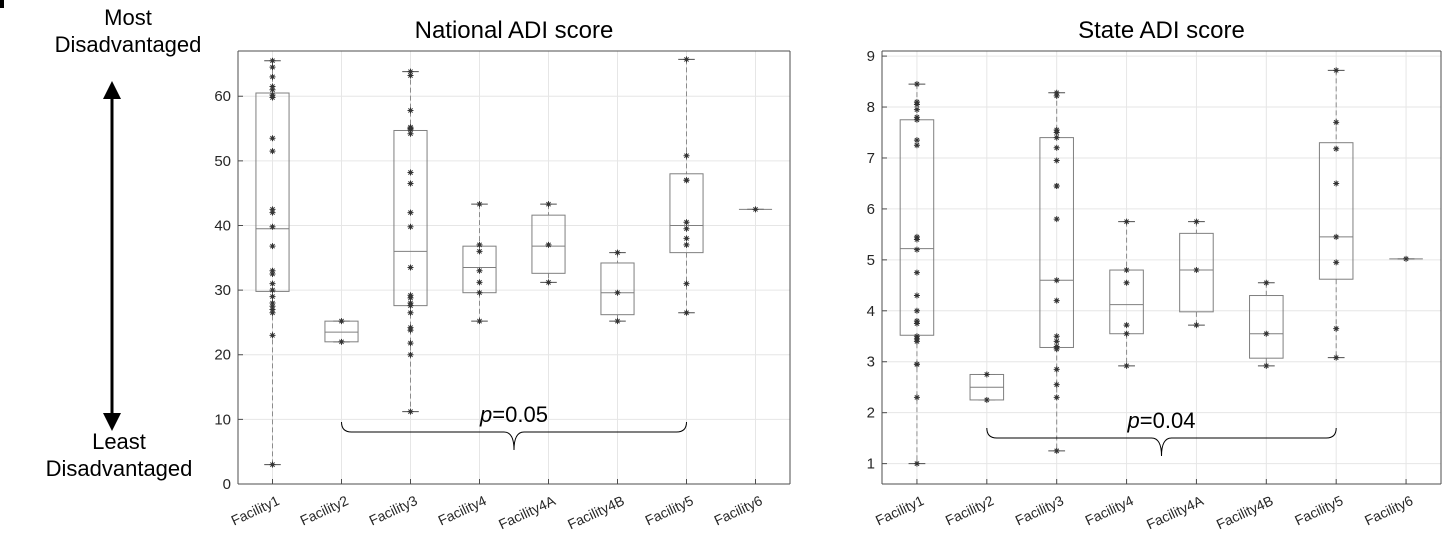 The height and width of the screenshot is (549, 1445). What do you see at coordinates (871, 107) in the screenshot?
I see `y-tick-label: 8` at bounding box center [871, 107].